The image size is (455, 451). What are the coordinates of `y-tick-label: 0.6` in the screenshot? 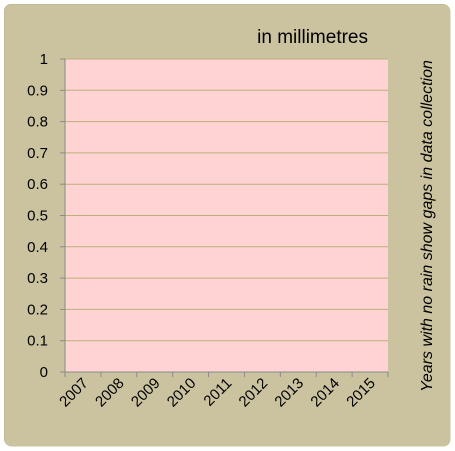 It's located at (37, 184).